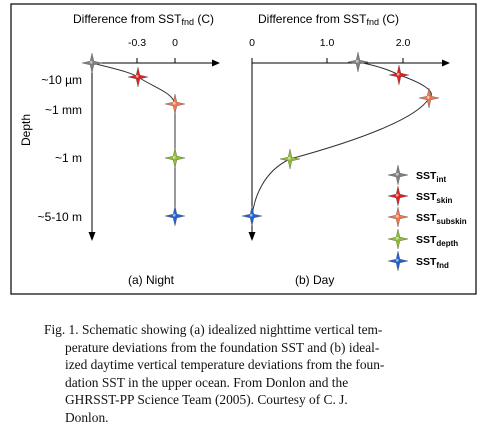  Describe the element at coordinates (204, 19) in the screenshot. I see `night-axis-title-unit: (C)` at that location.